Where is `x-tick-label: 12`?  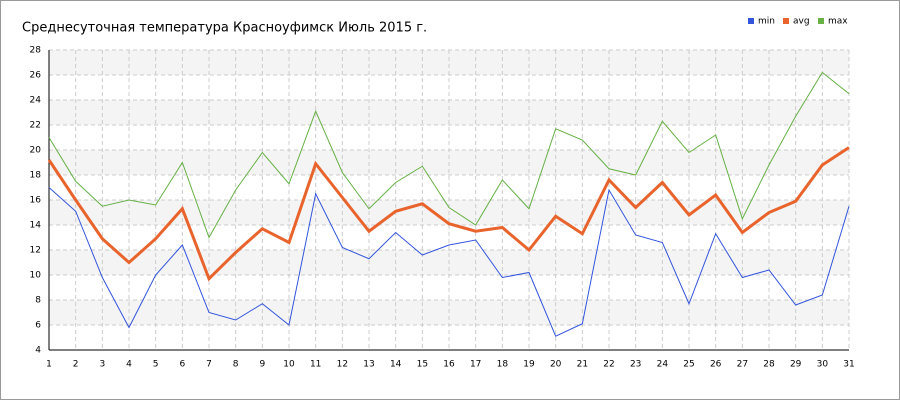 x-tick-label: 12 is located at coordinates (342, 365).